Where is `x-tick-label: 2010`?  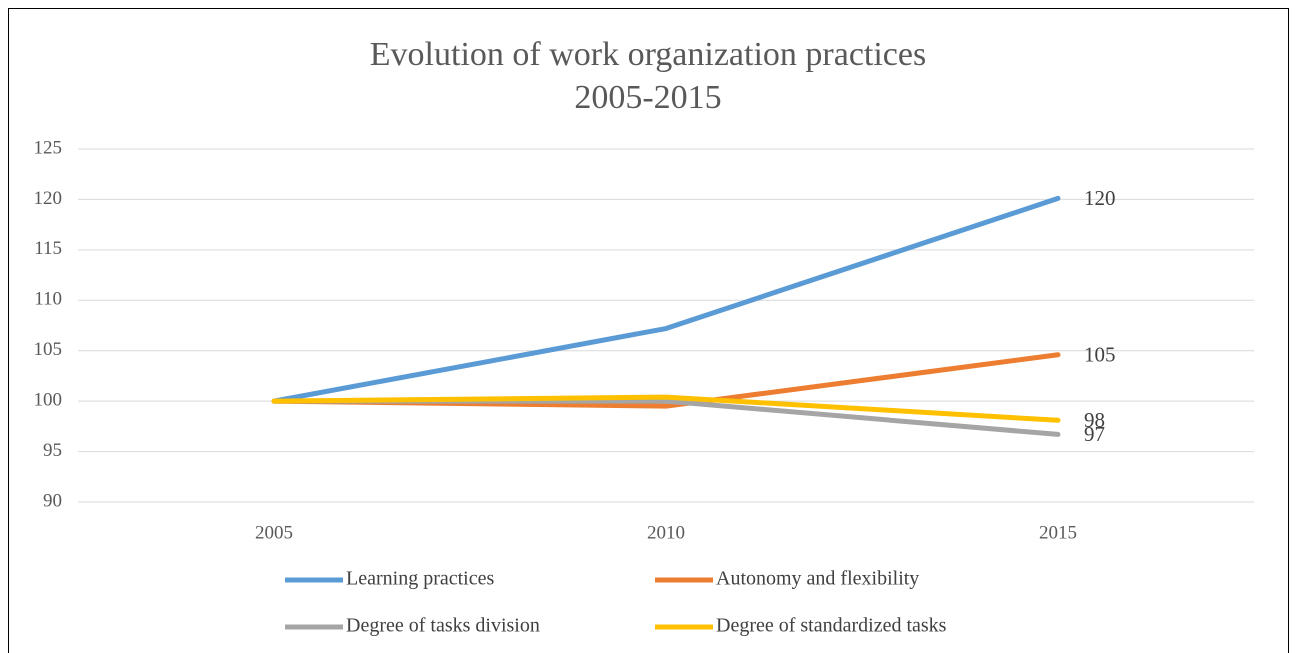 x-tick-label: 2010 is located at coordinates (666, 532).